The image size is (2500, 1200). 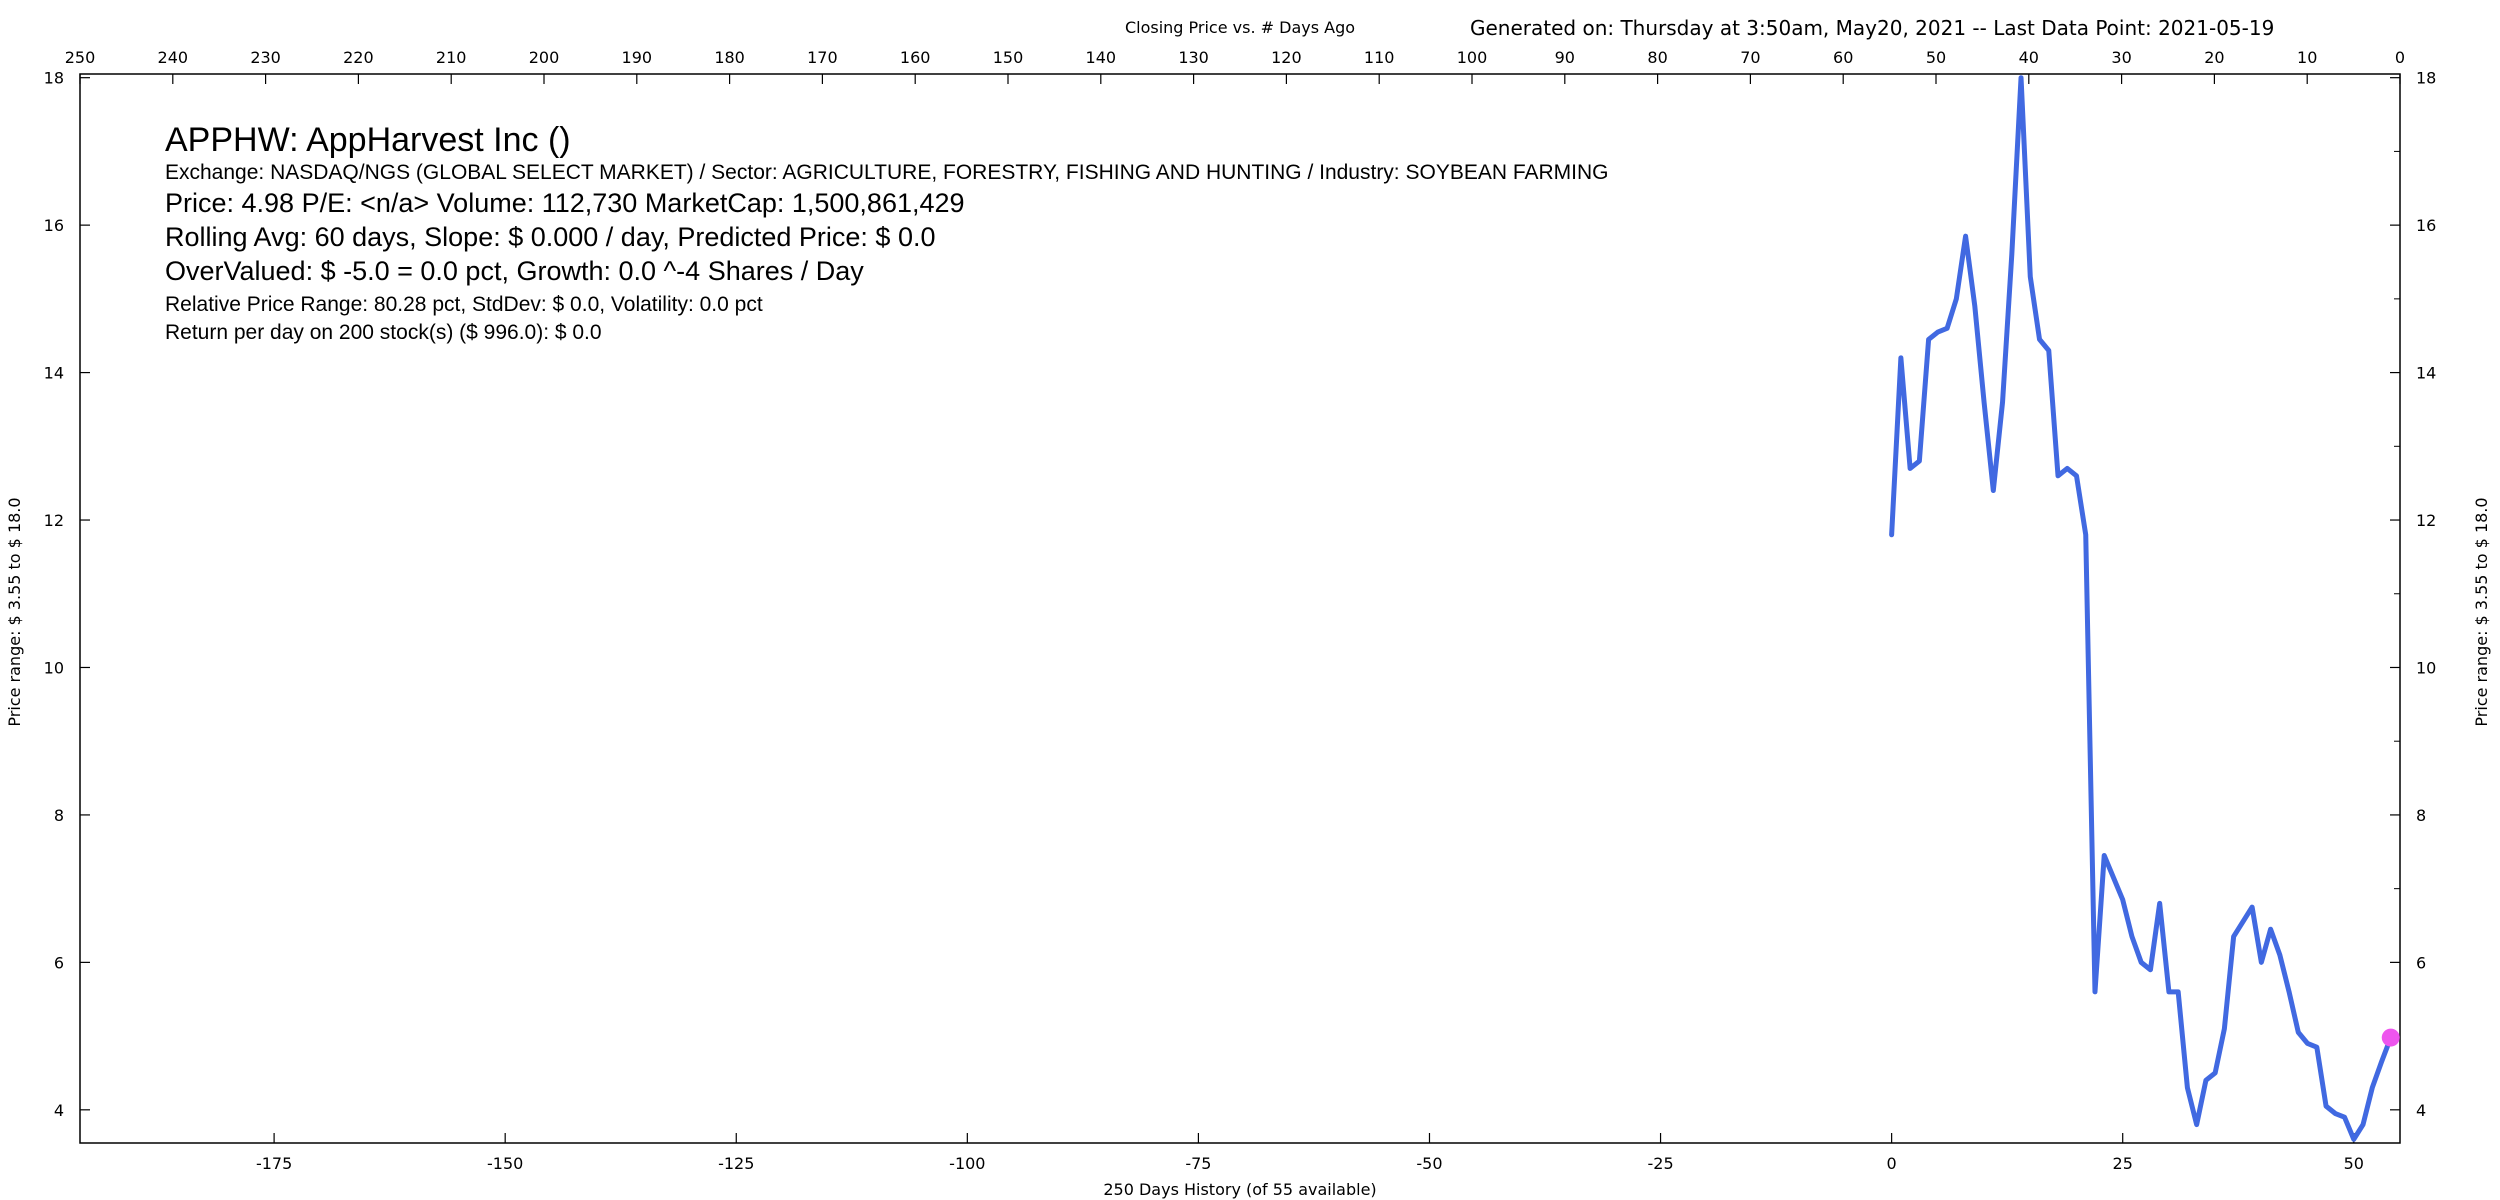 I want to click on x-tick-label: 0, so click(x=1892, y=1163).